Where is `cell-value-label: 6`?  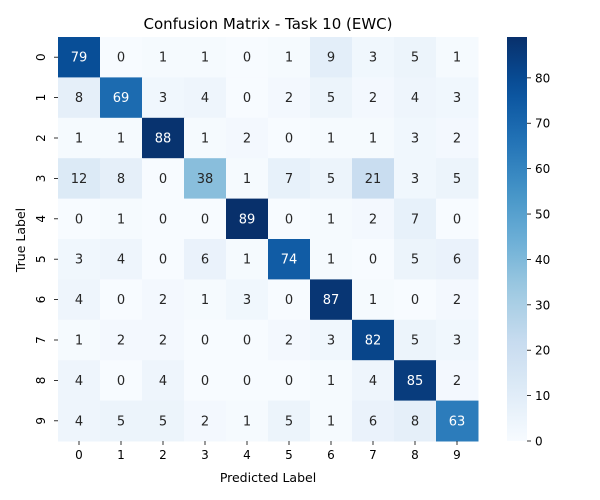
cell-value-label: 6 is located at coordinates (457, 260).